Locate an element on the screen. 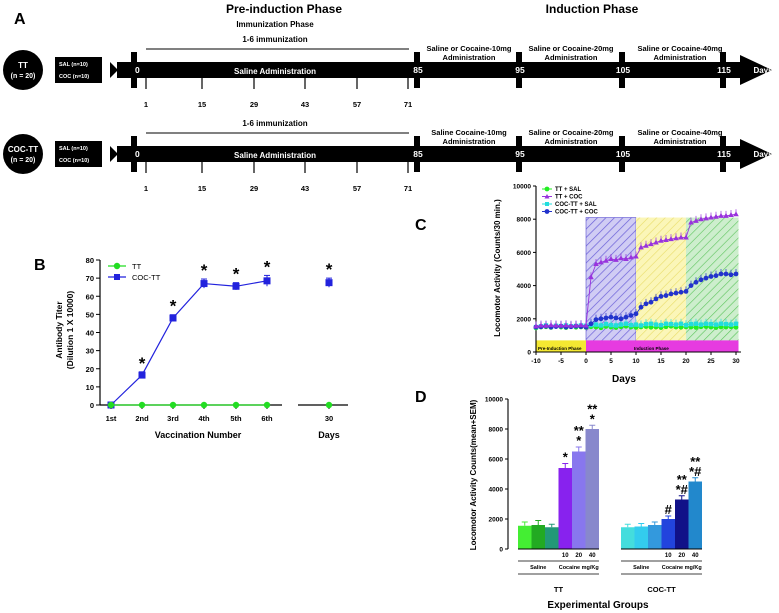 This screenshot has height=613, width=779. c-x-tick-label: 20 is located at coordinates (686, 361).